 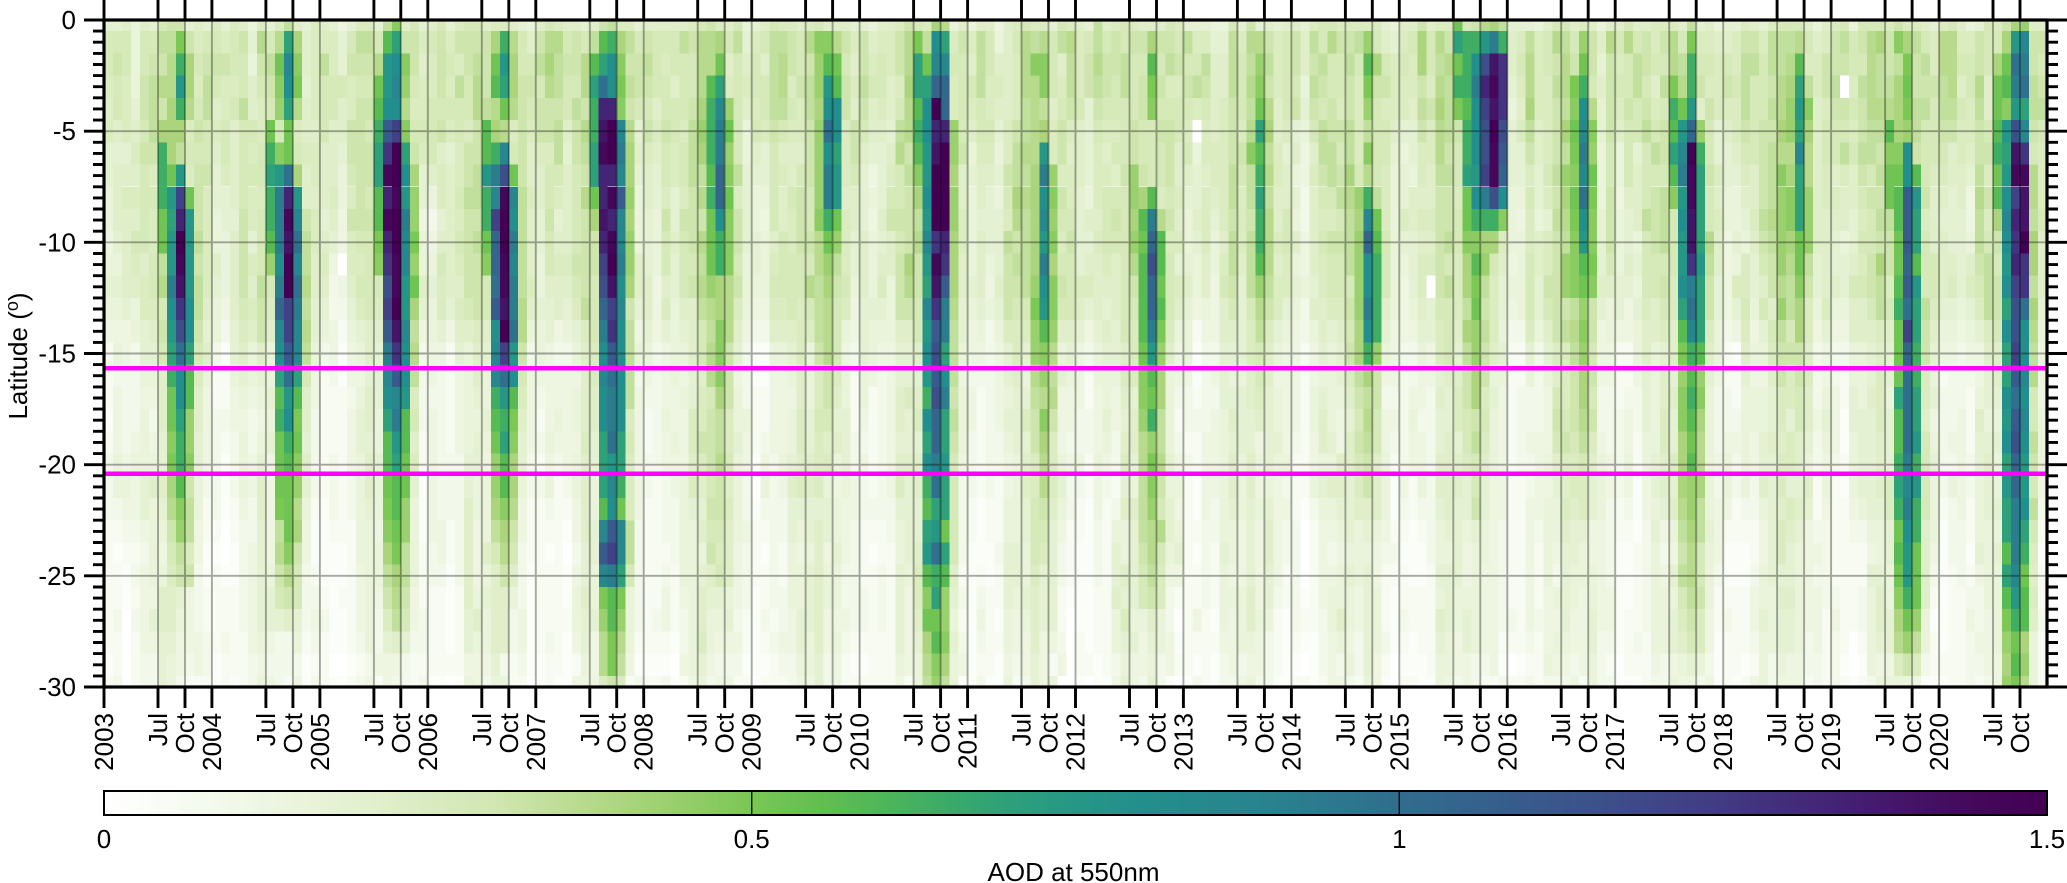 What do you see at coordinates (1831, 742) in the screenshot?
I see `svg-text: 2019` at bounding box center [1831, 742].